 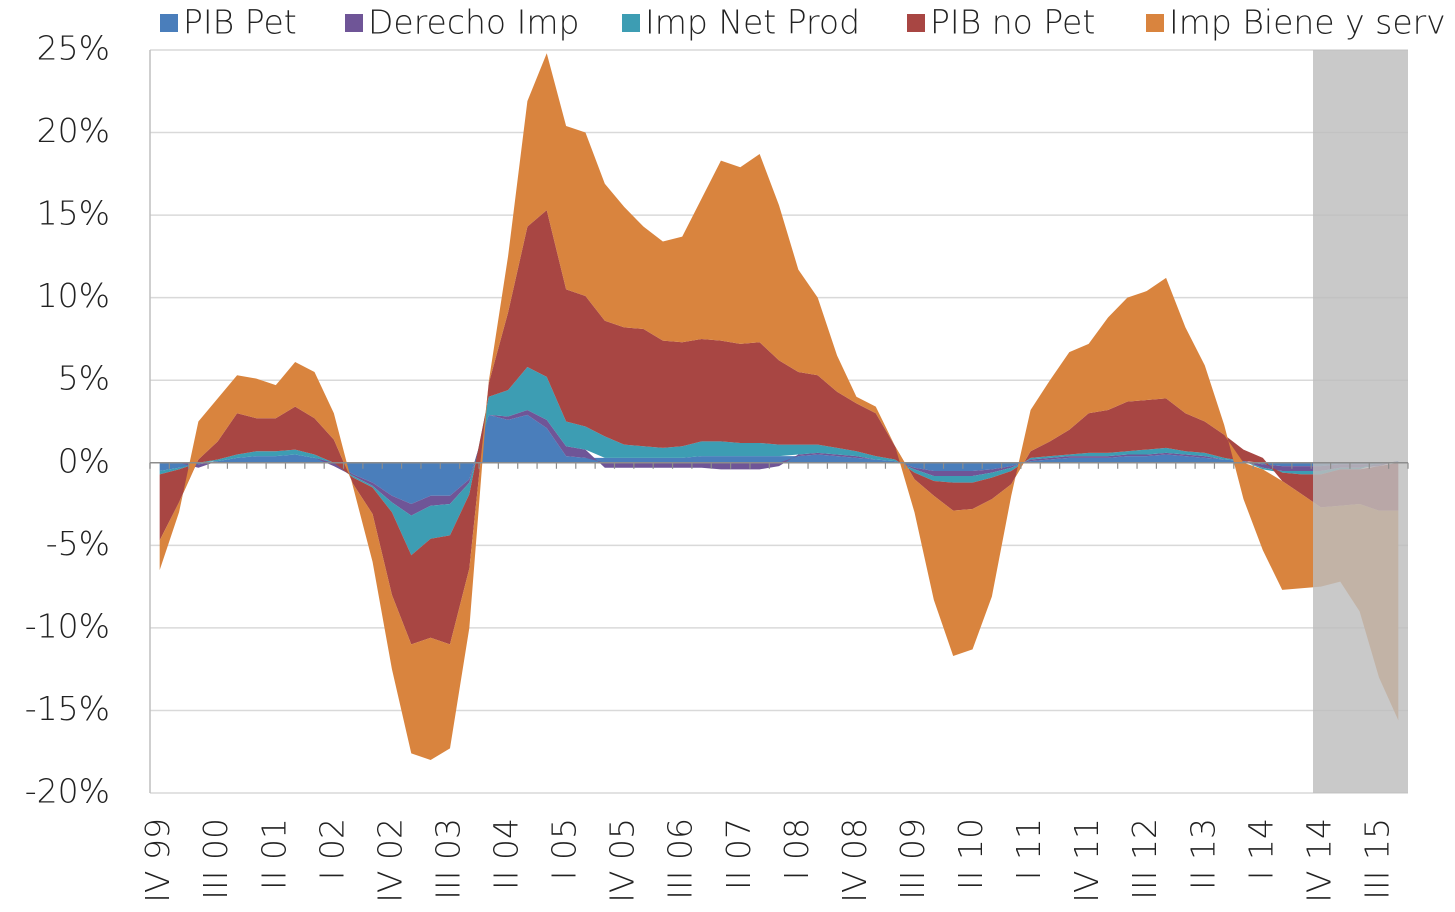 I want to click on legend-label: PIB no Pet, so click(x=1012, y=22).